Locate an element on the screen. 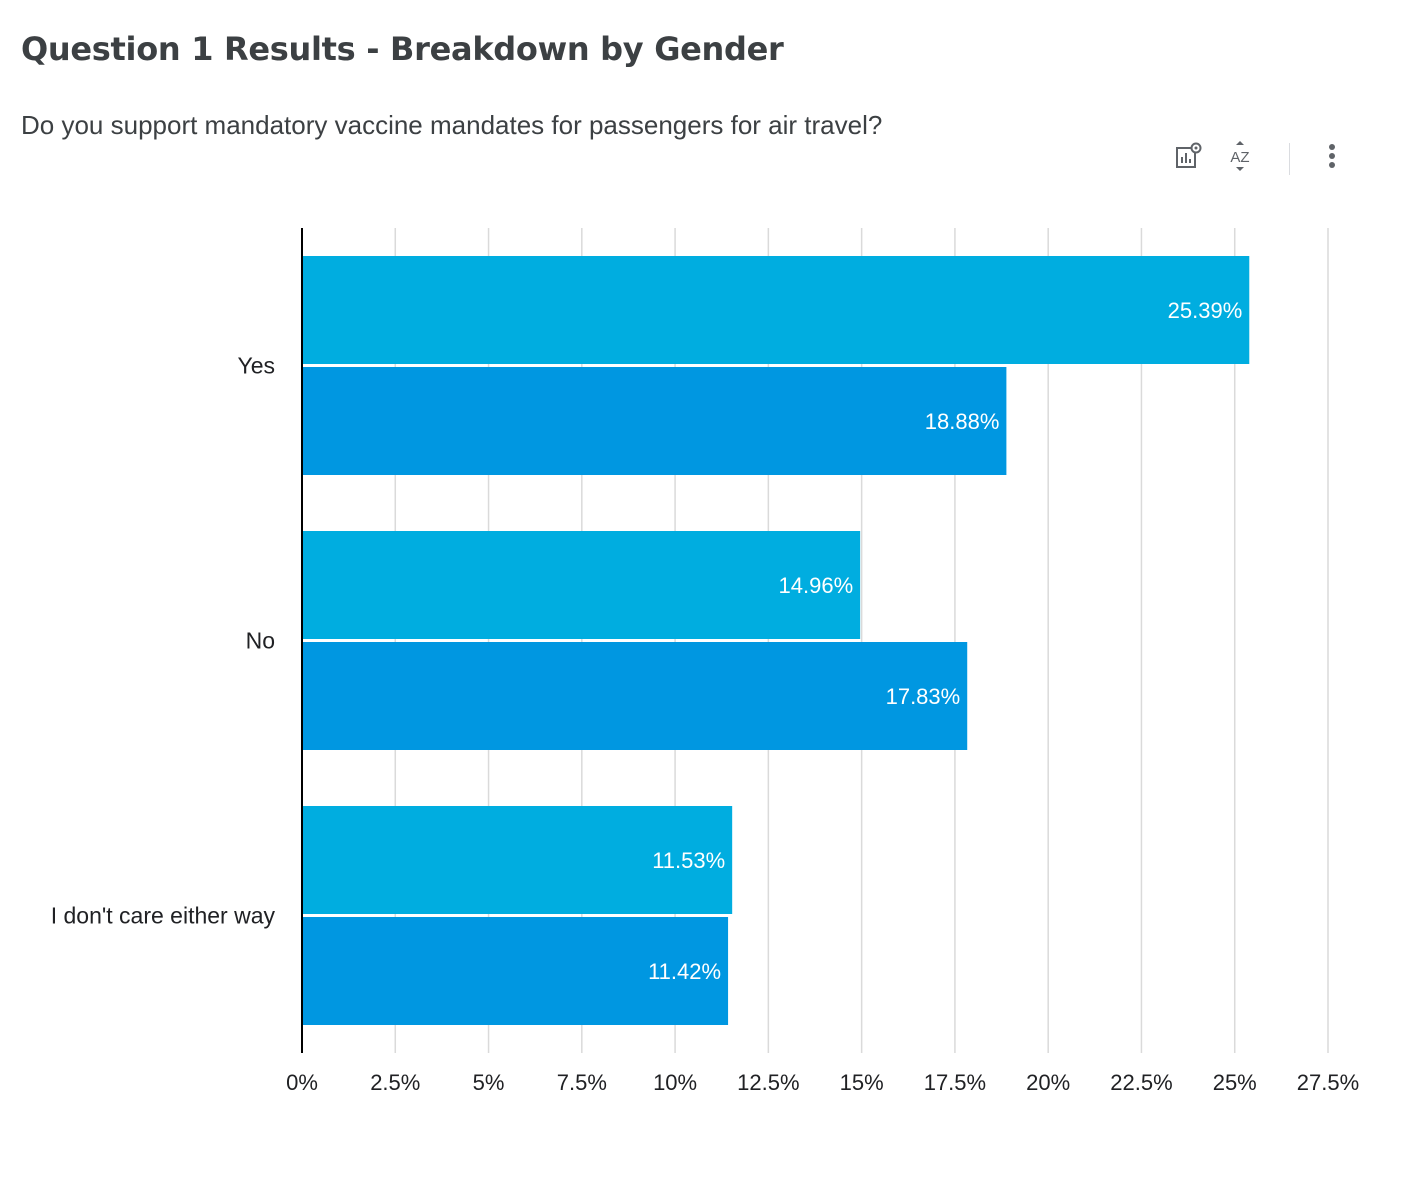 The height and width of the screenshot is (1178, 1422). data-label: 11.53% is located at coordinates (688, 860).